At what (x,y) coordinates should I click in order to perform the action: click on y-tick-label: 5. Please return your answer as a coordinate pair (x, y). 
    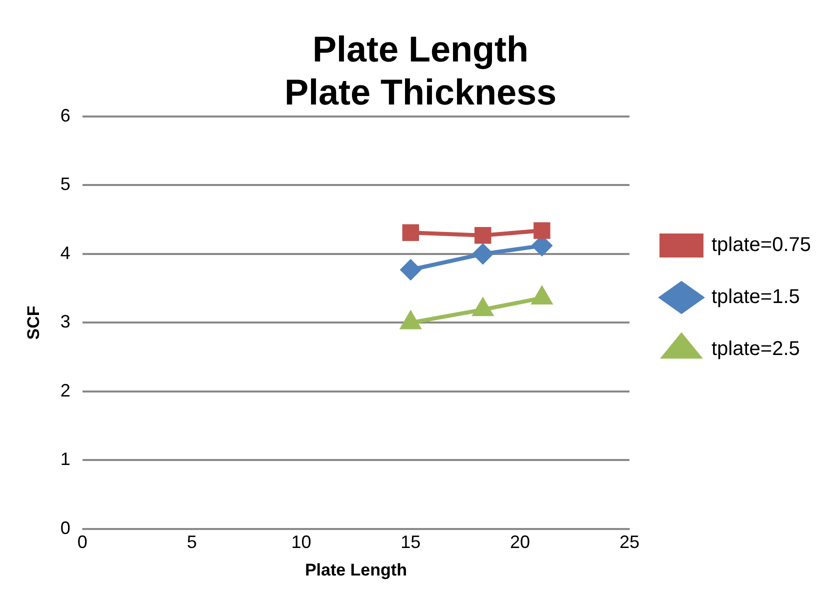
    Looking at the image, I should click on (65, 184).